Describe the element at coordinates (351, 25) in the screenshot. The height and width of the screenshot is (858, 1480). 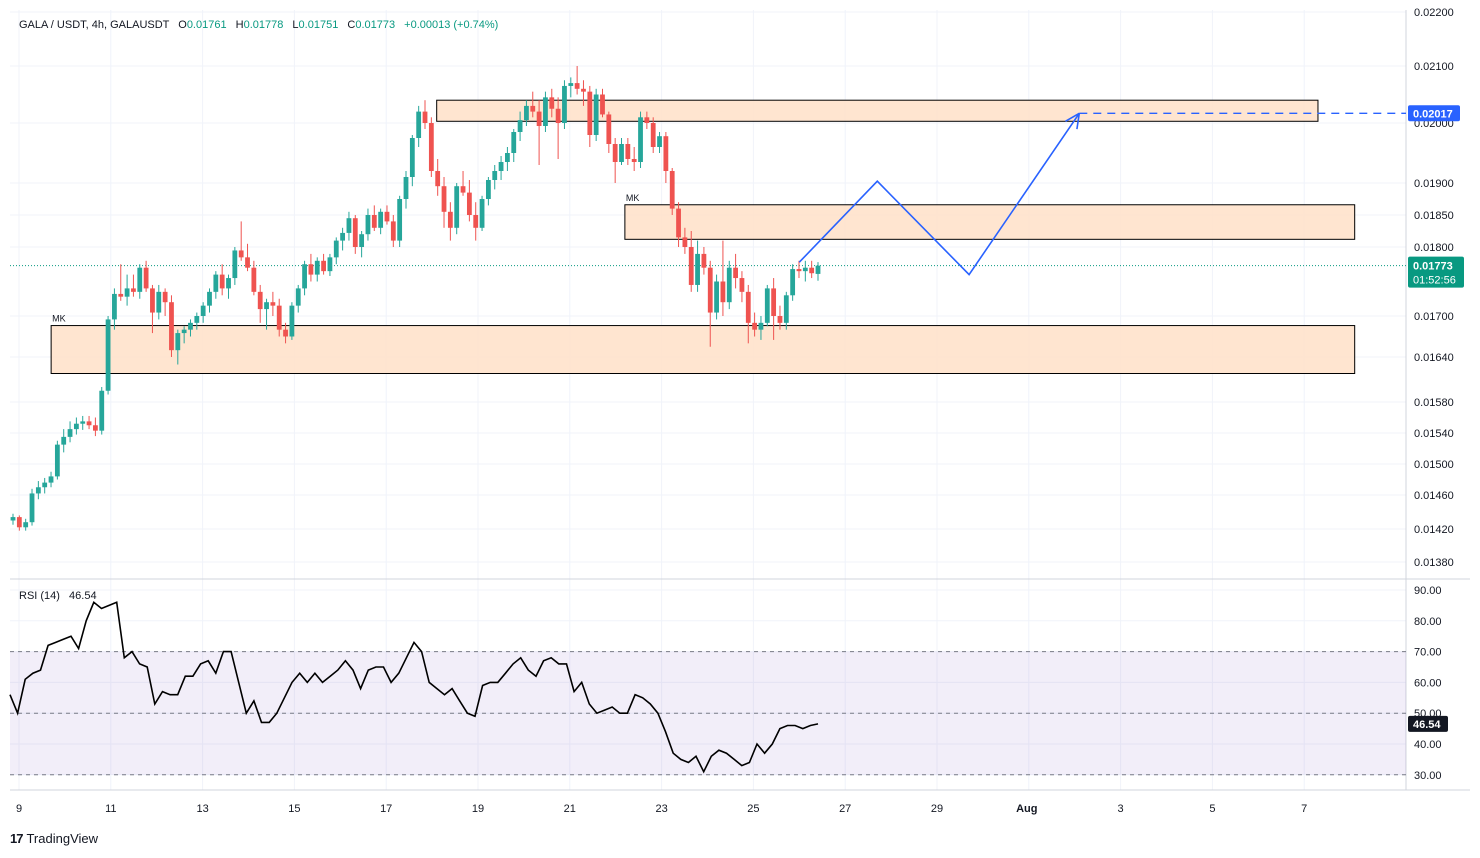
I see `close-label: C` at that location.